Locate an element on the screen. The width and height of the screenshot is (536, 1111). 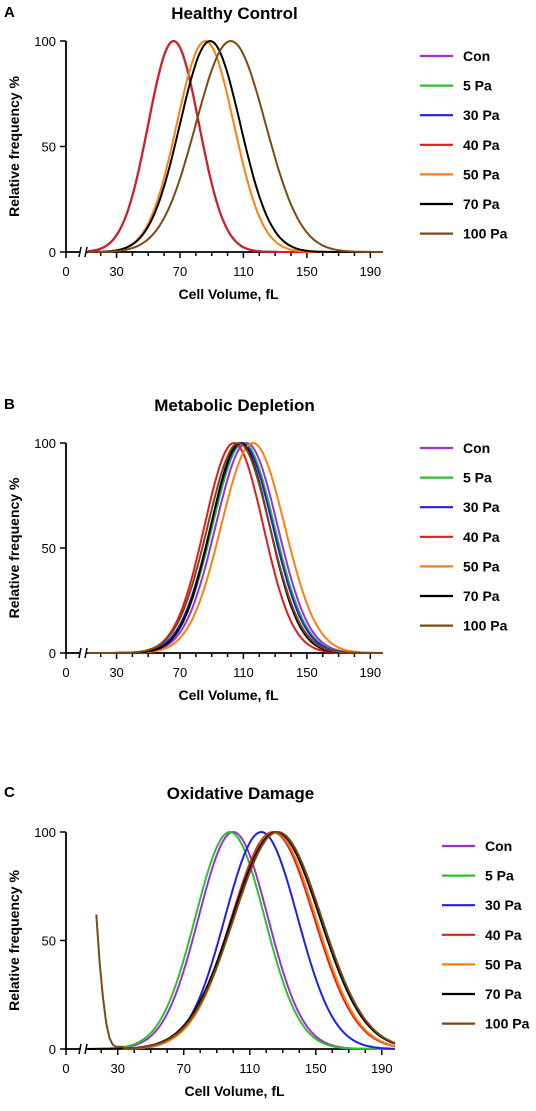
series-line-70-pa is located at coordinates (235, 146).